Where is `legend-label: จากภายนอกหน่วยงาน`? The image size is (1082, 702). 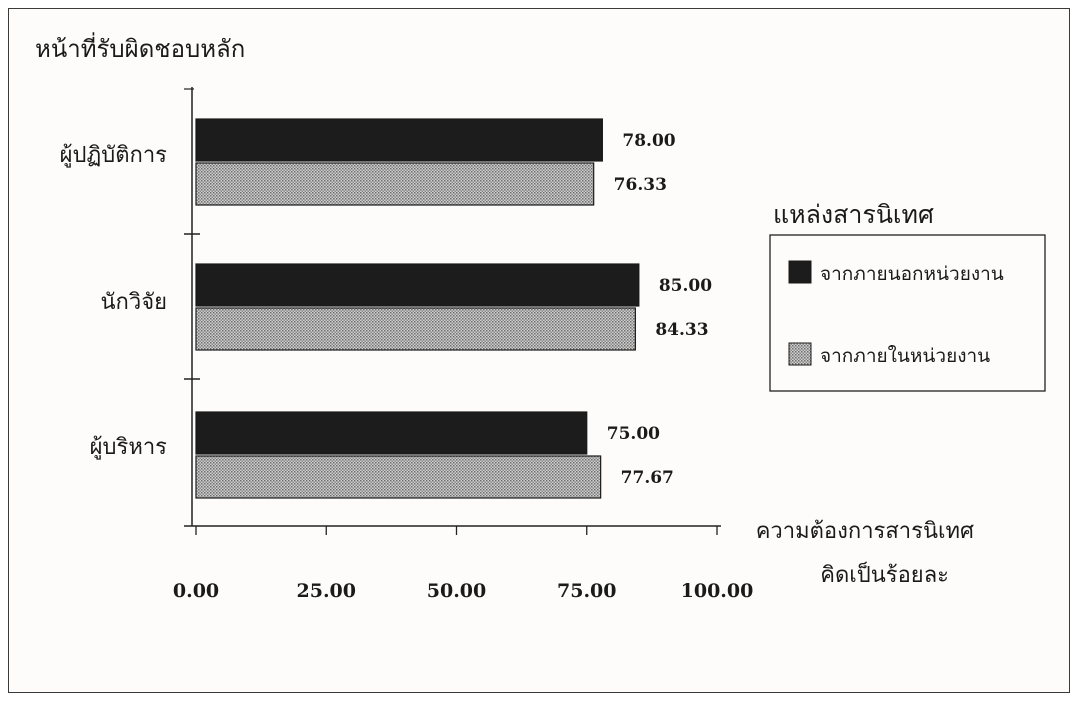
legend-label: จากภายนอกหน่วยงาน is located at coordinates (912, 274).